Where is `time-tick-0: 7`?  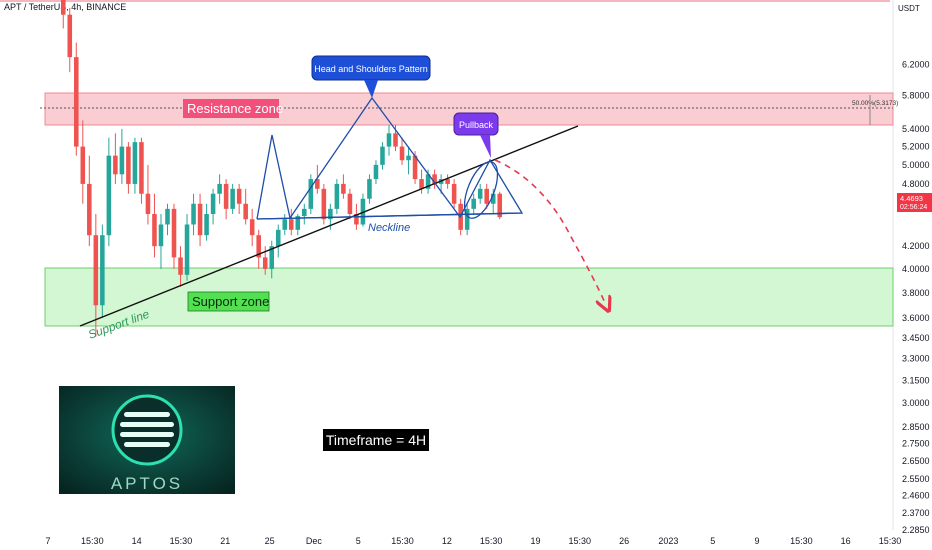 time-tick-0: 7 is located at coordinates (47, 541).